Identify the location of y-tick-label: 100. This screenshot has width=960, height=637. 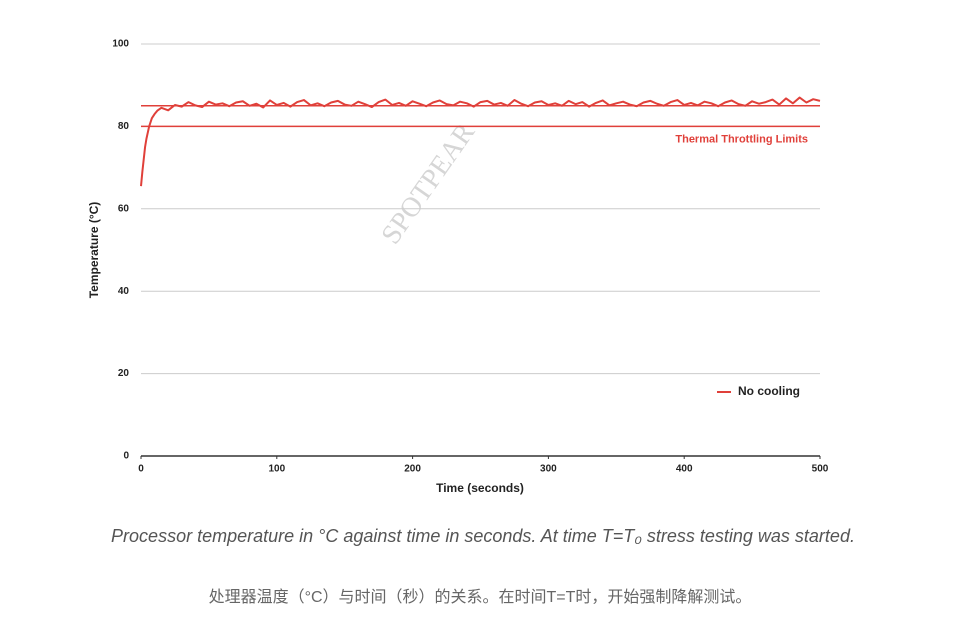
(120, 44).